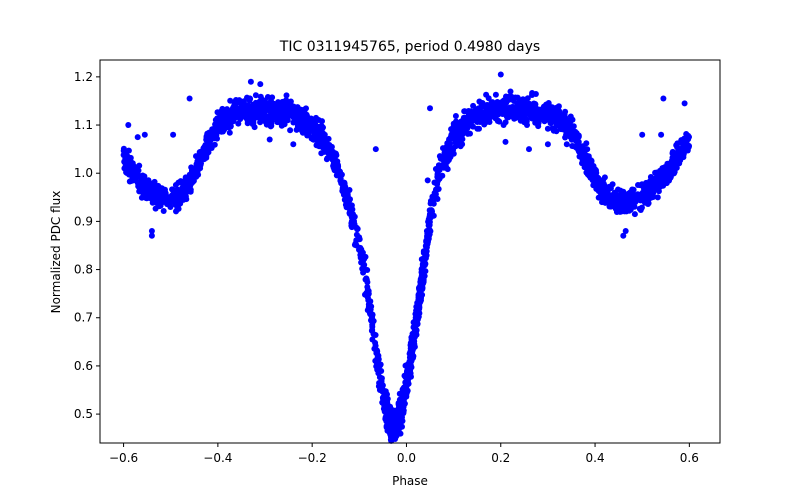 This screenshot has width=800, height=500. I want to click on y-tick-label: 1.2, so click(83, 77).